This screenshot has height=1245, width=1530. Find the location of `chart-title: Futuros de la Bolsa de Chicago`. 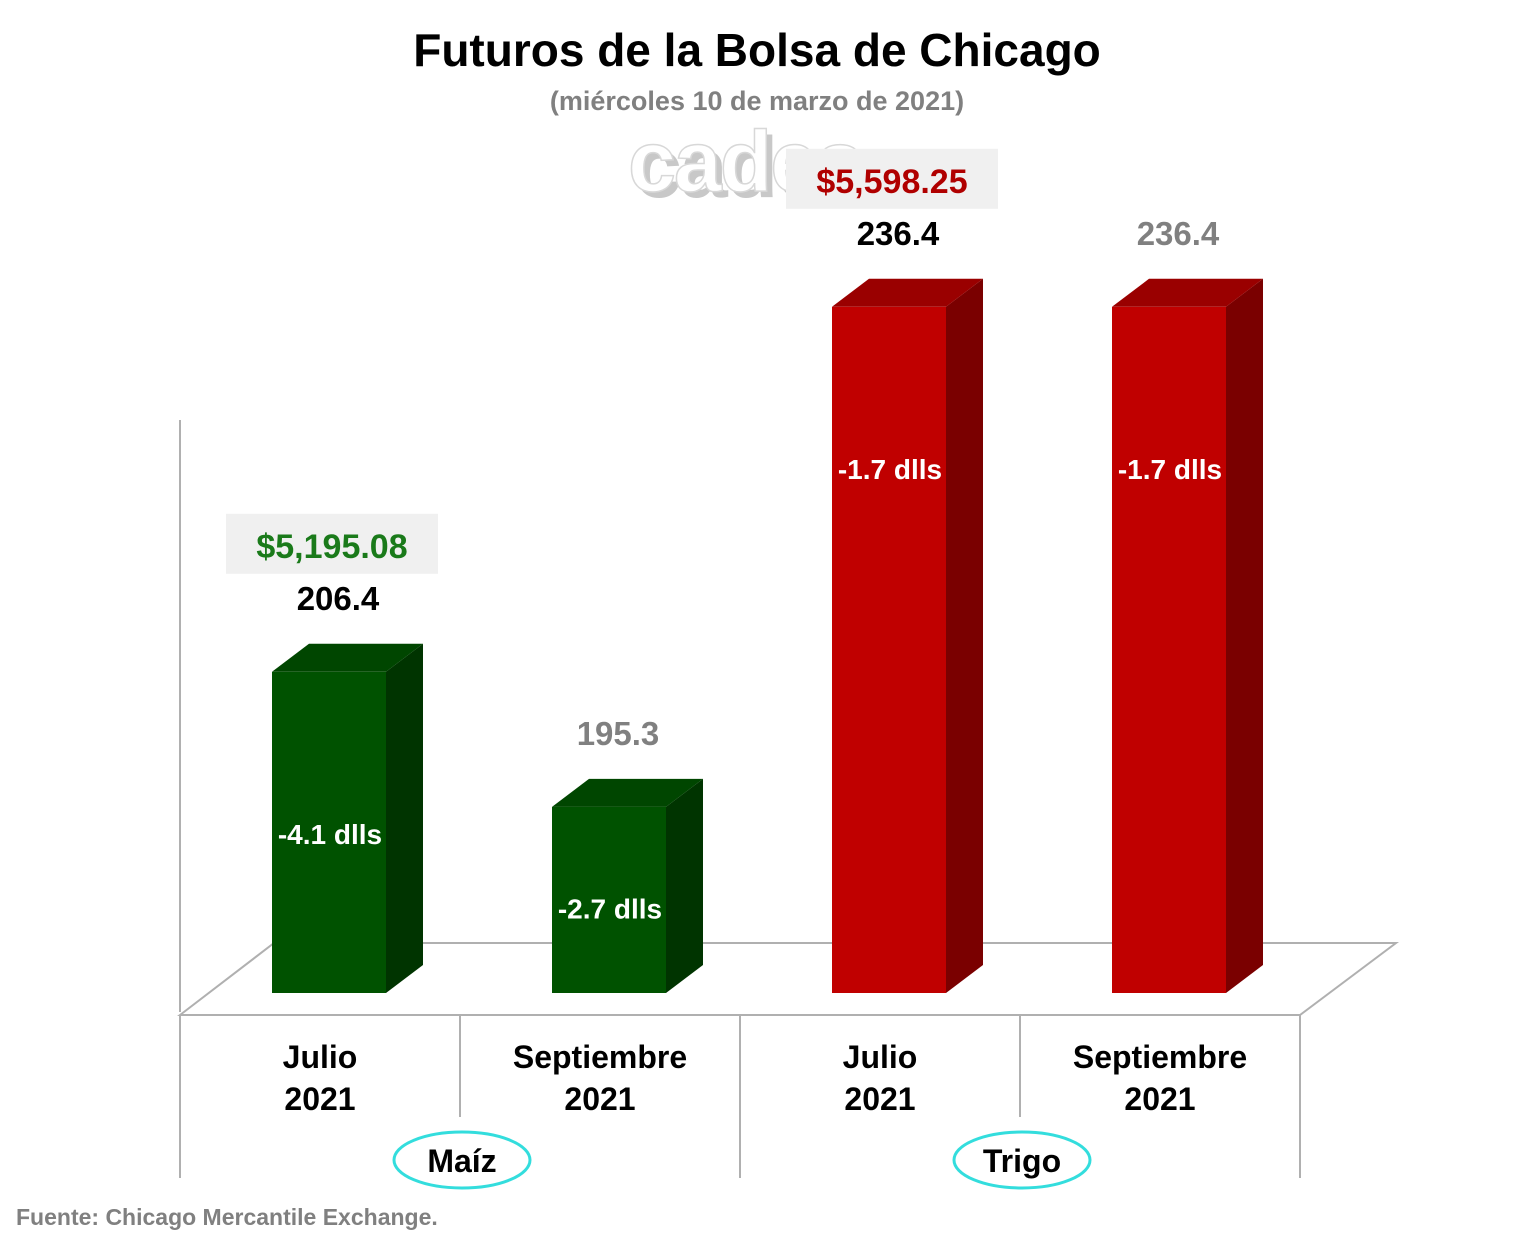

chart-title: Futuros de la Bolsa de Chicago is located at coordinates (757, 50).